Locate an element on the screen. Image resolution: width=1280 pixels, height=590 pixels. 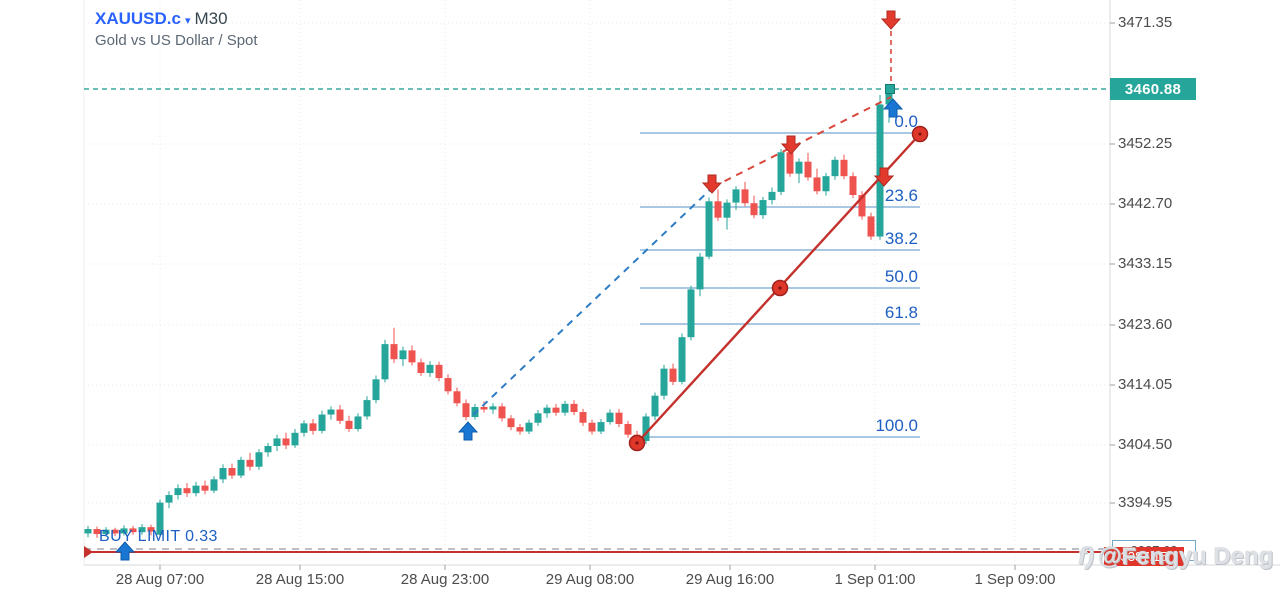
price-tick-label: 3414.05 is located at coordinates (1145, 384).